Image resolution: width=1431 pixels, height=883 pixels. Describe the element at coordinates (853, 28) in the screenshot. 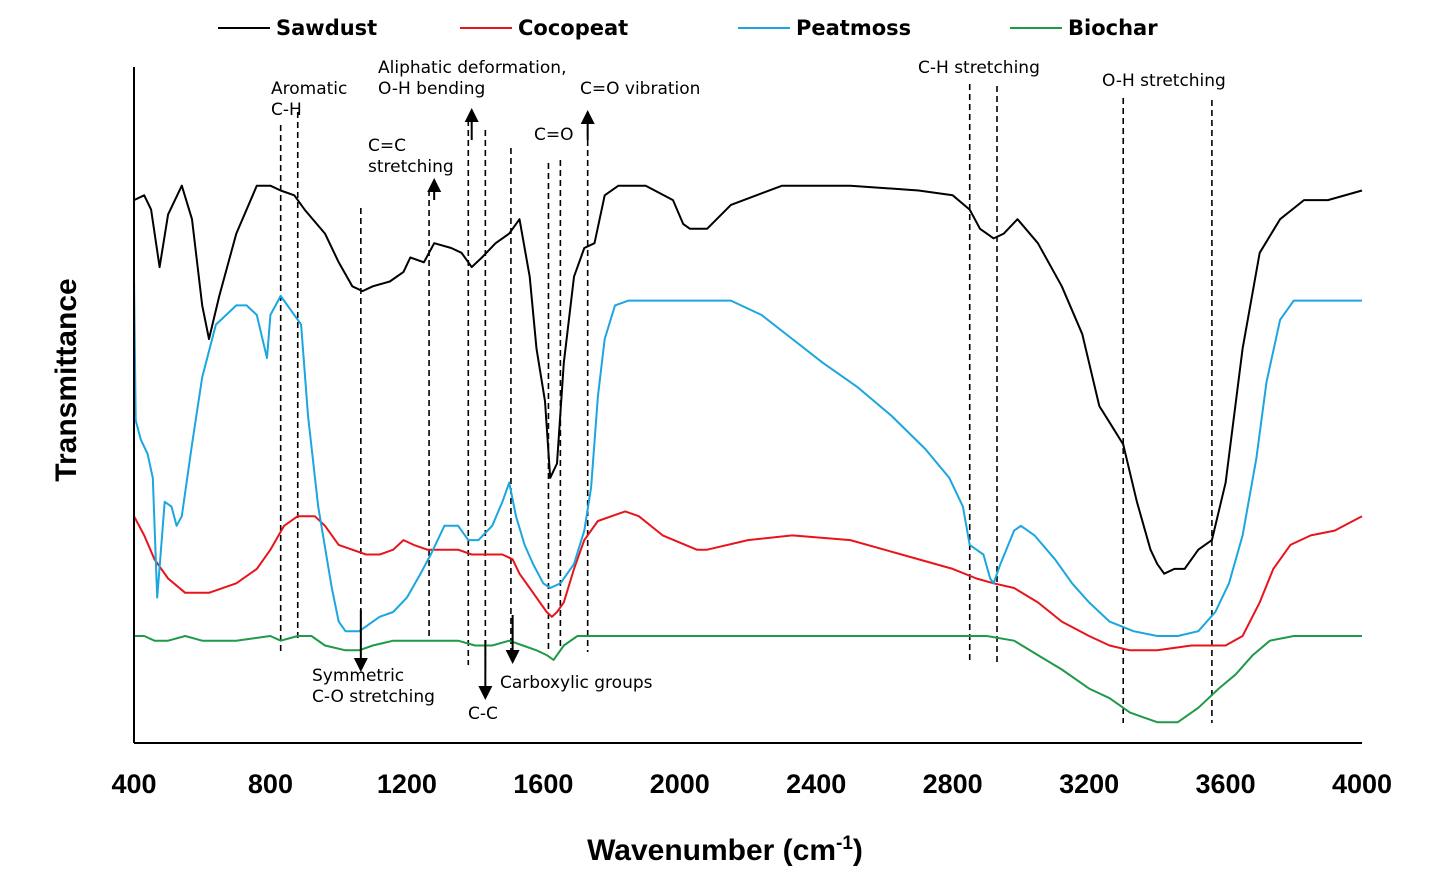

I see `legend-label-peatmoss: Peatmoss` at that location.